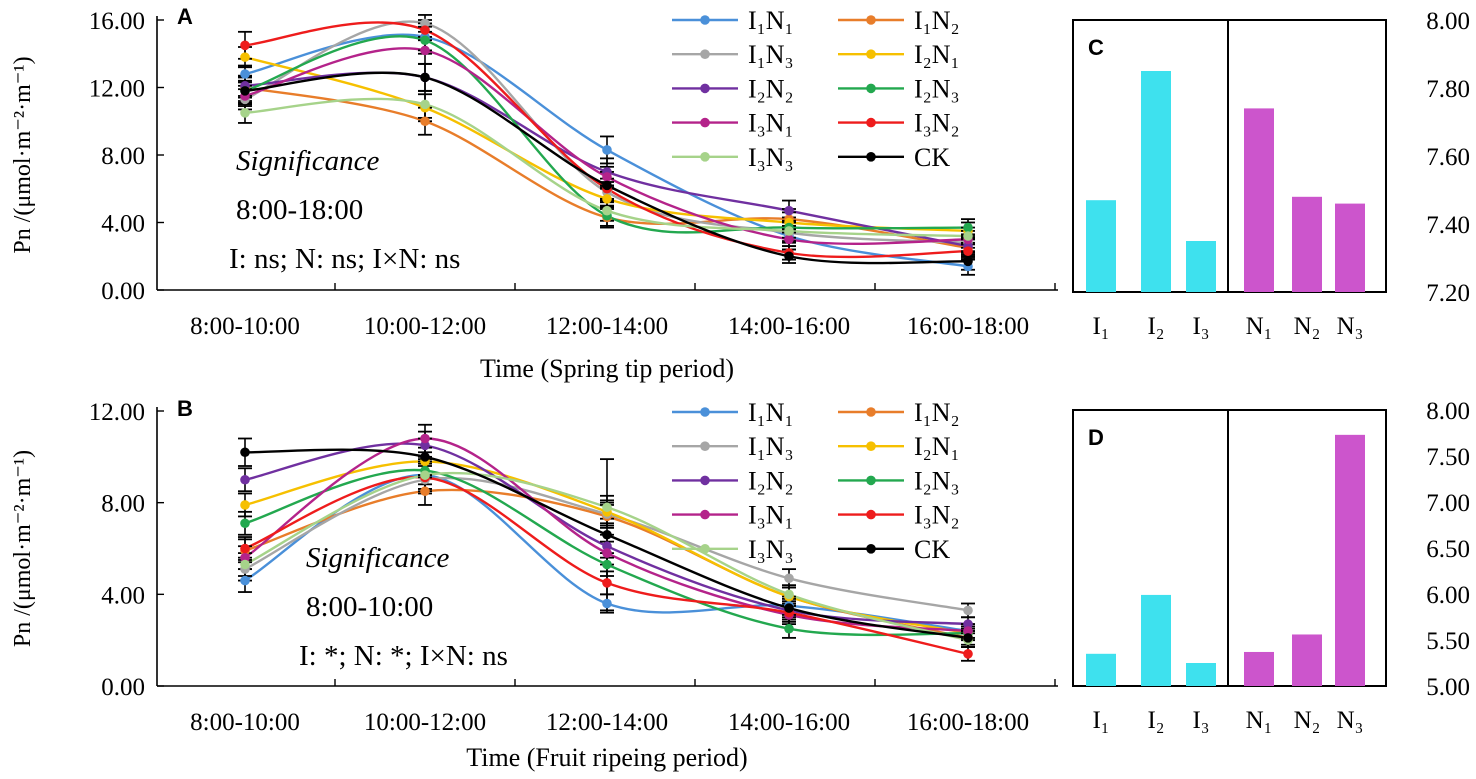 Image resolution: width=1476 pixels, height=779 pixels. Describe the element at coordinates (117, 21) in the screenshot. I see `y-tick-label: 16.00` at that location.